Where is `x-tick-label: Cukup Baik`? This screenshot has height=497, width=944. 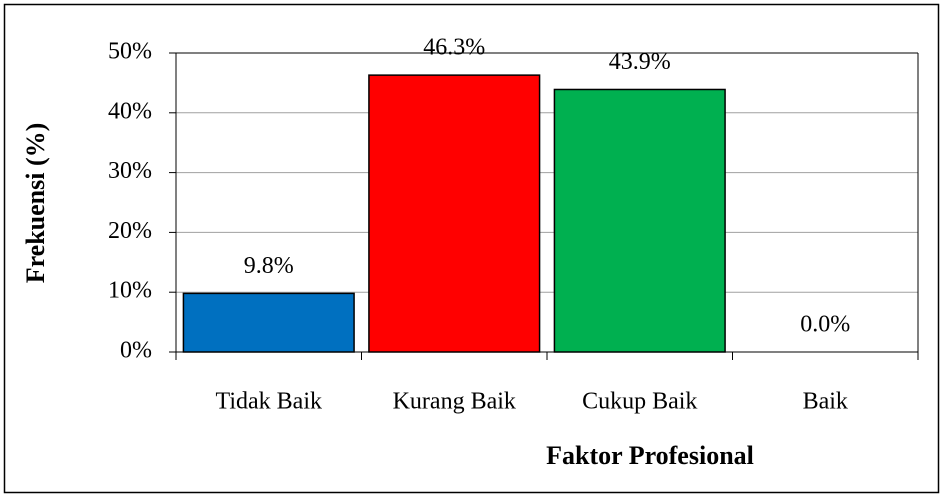
x-tick-label: Cukup Baik is located at coordinates (639, 402).